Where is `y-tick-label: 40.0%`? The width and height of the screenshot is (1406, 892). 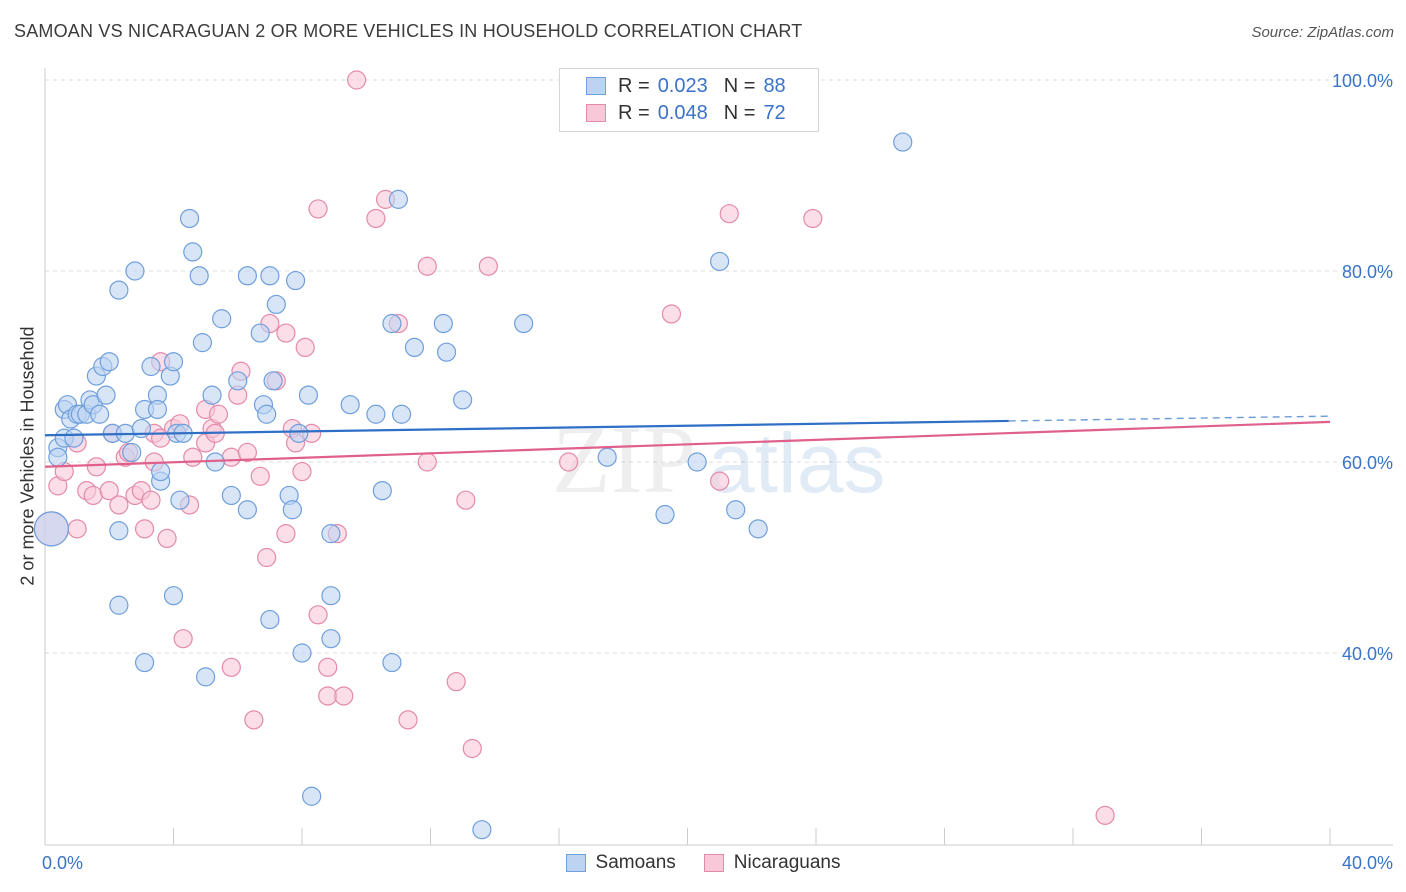
y-tick-label: 40.0% is located at coordinates (1367, 654).